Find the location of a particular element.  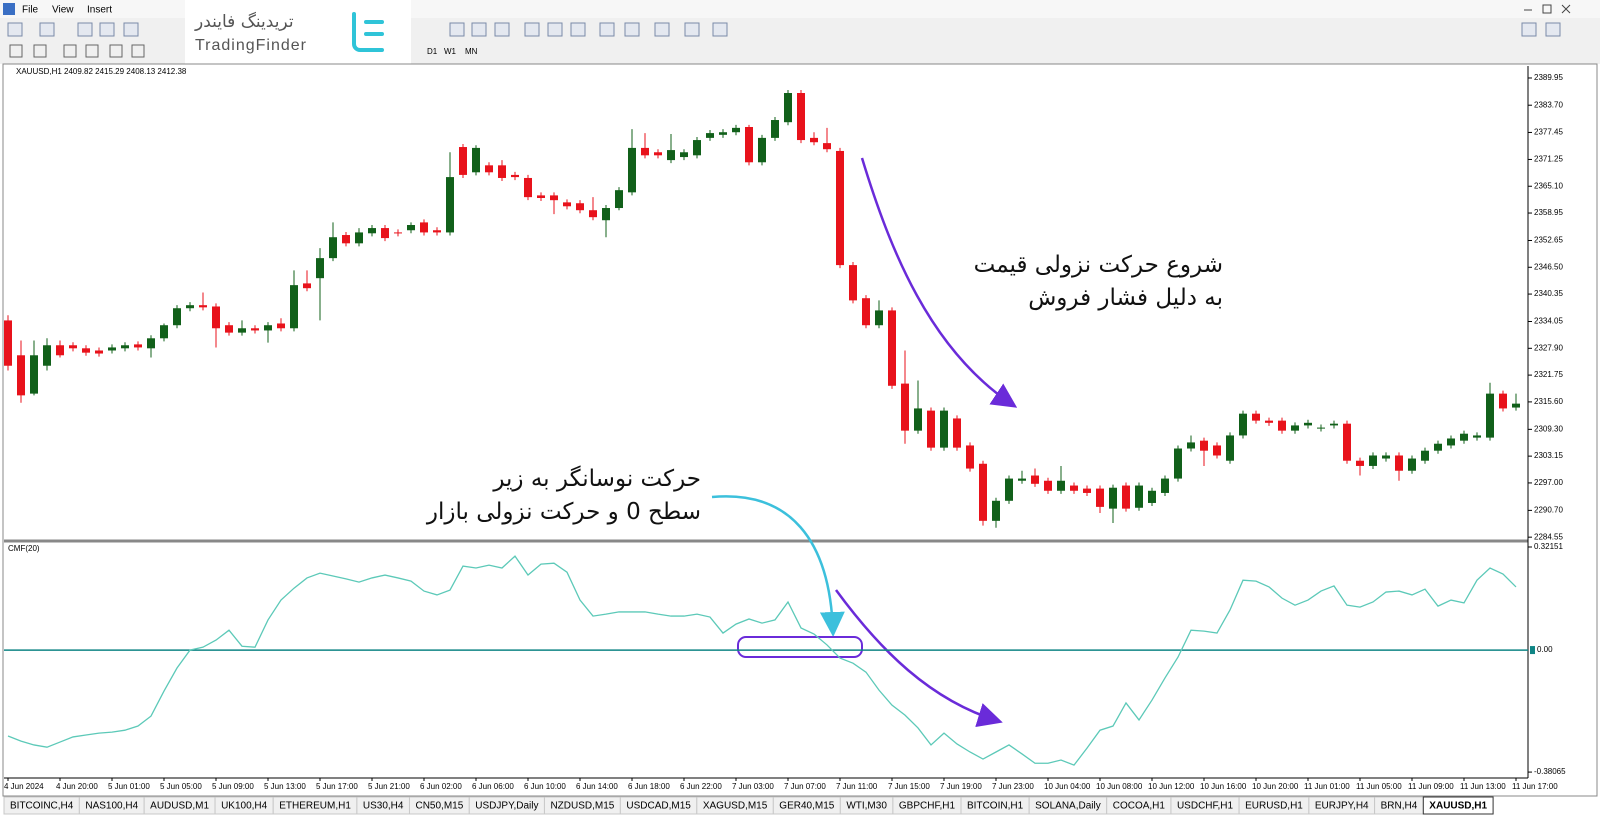

y-tick-label: 2327.90 is located at coordinates (1548, 347).